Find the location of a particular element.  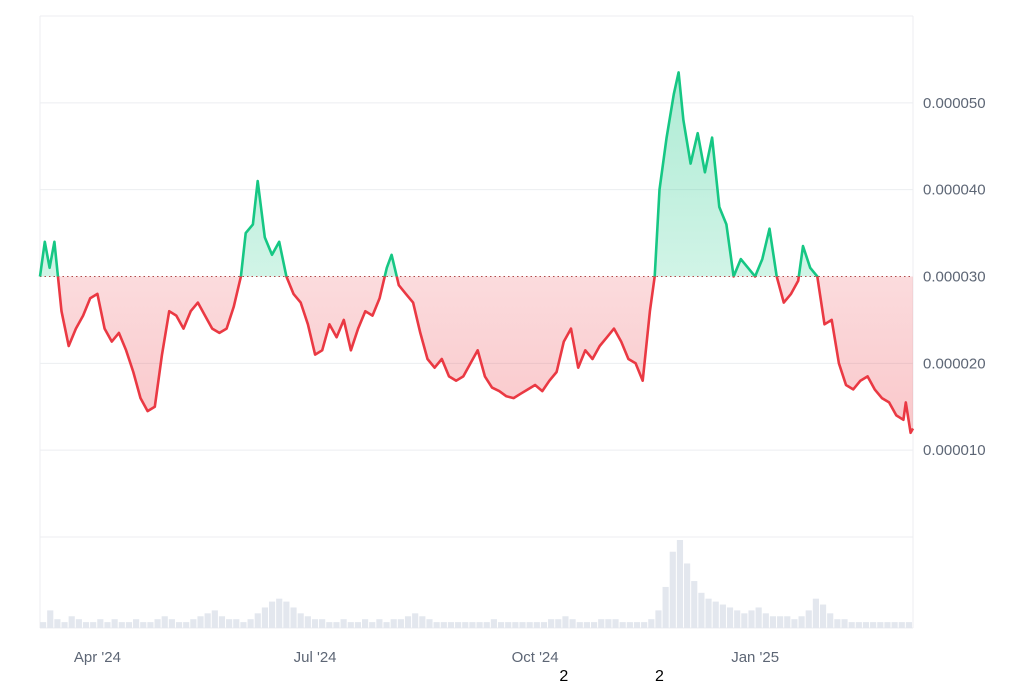

y-axis-tick-labels: 0.000010 0.000020 0.000030 0.000040 0.000050 is located at coordinates (954, 277).